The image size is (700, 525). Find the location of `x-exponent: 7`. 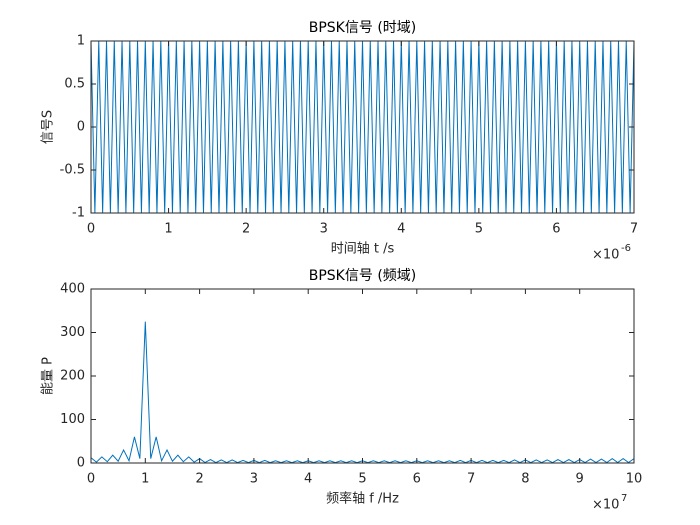

x-exponent: 7 is located at coordinates (624, 498).